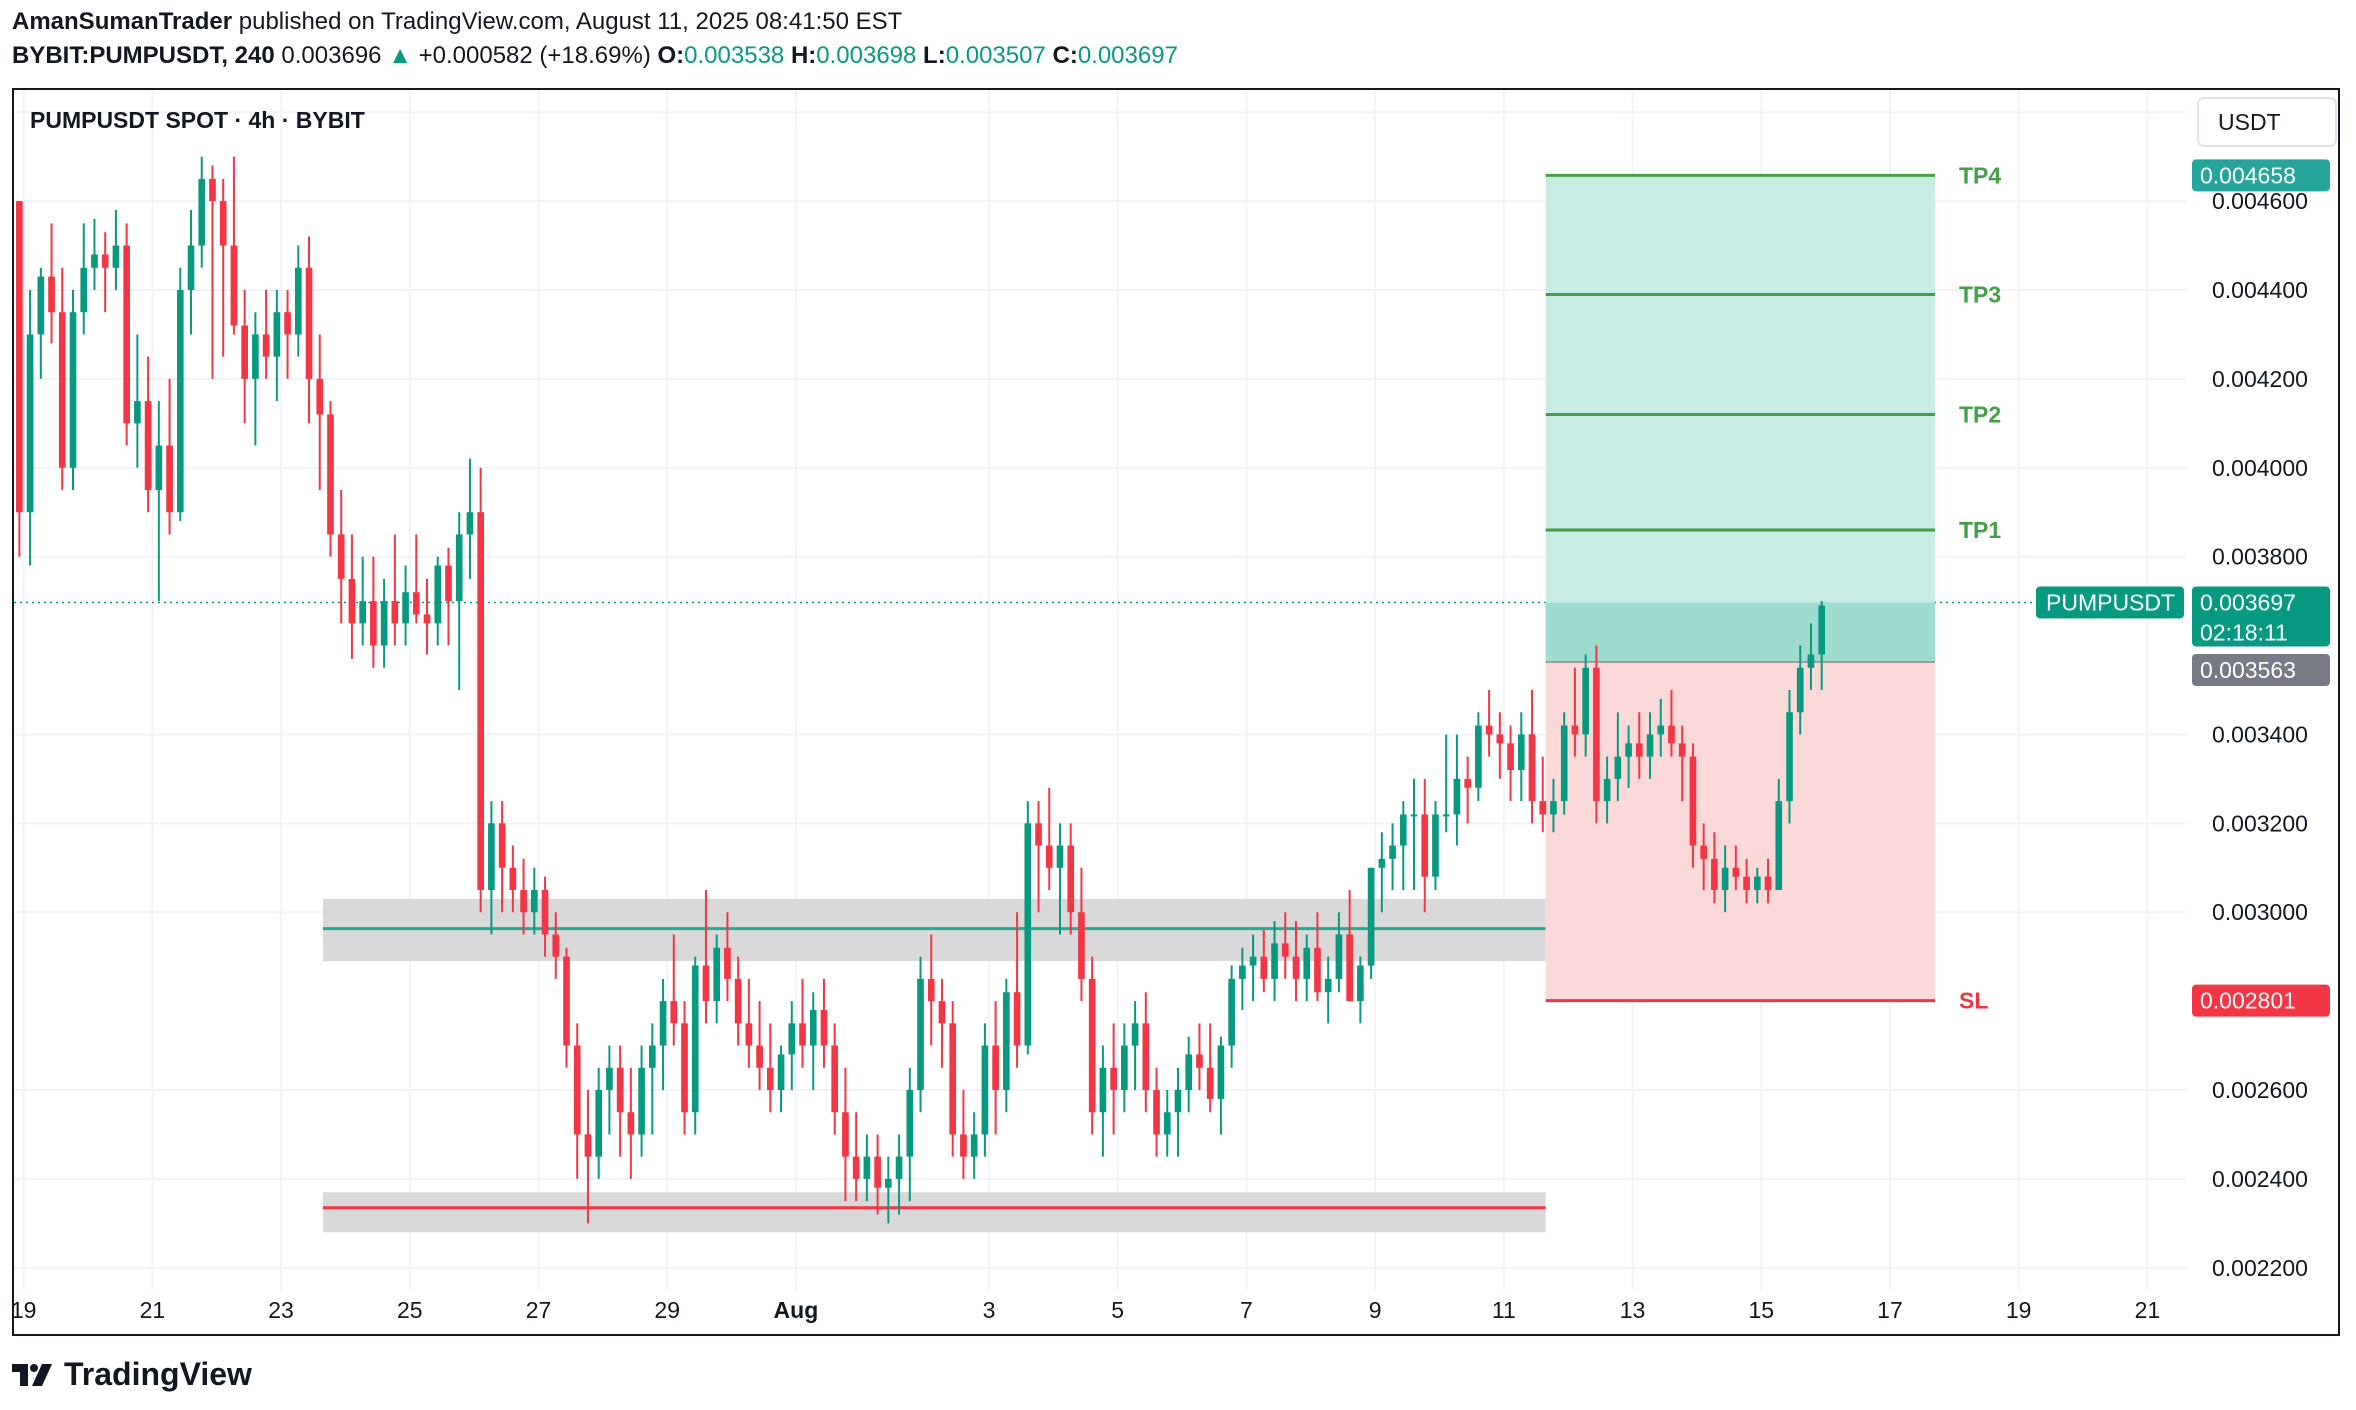  I want to click on y-tick-label: 0.002600, so click(2260, 1090).